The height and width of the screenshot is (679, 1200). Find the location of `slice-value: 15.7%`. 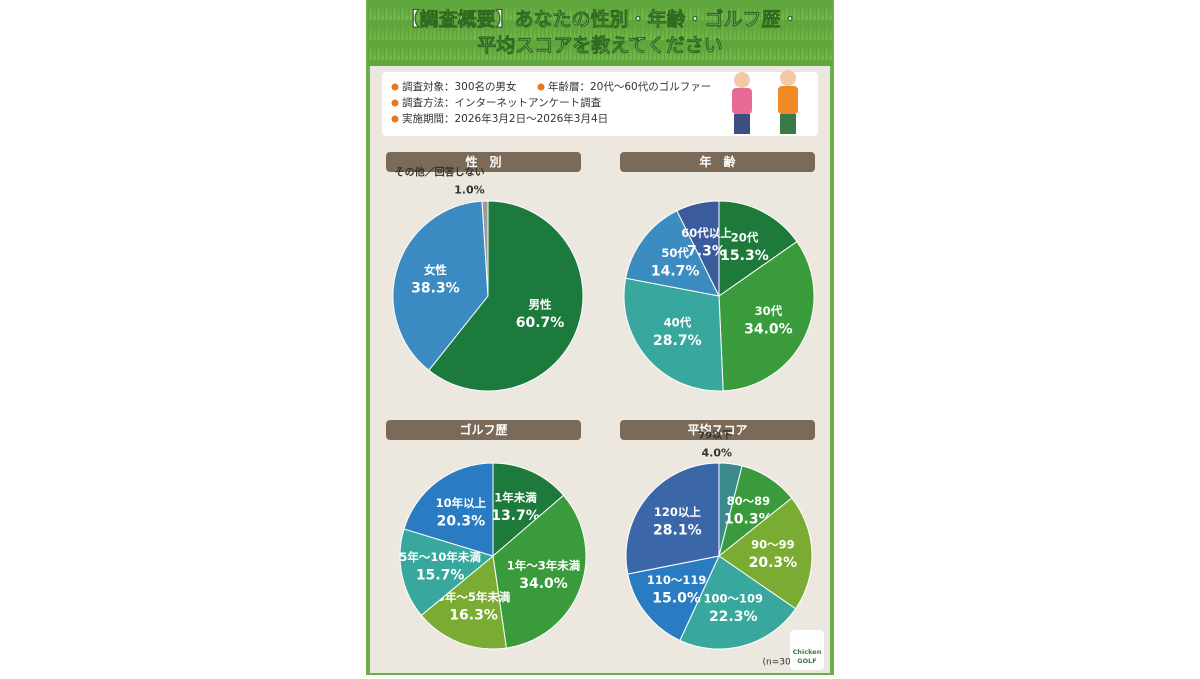

slice-value: 15.7% is located at coordinates (440, 576).